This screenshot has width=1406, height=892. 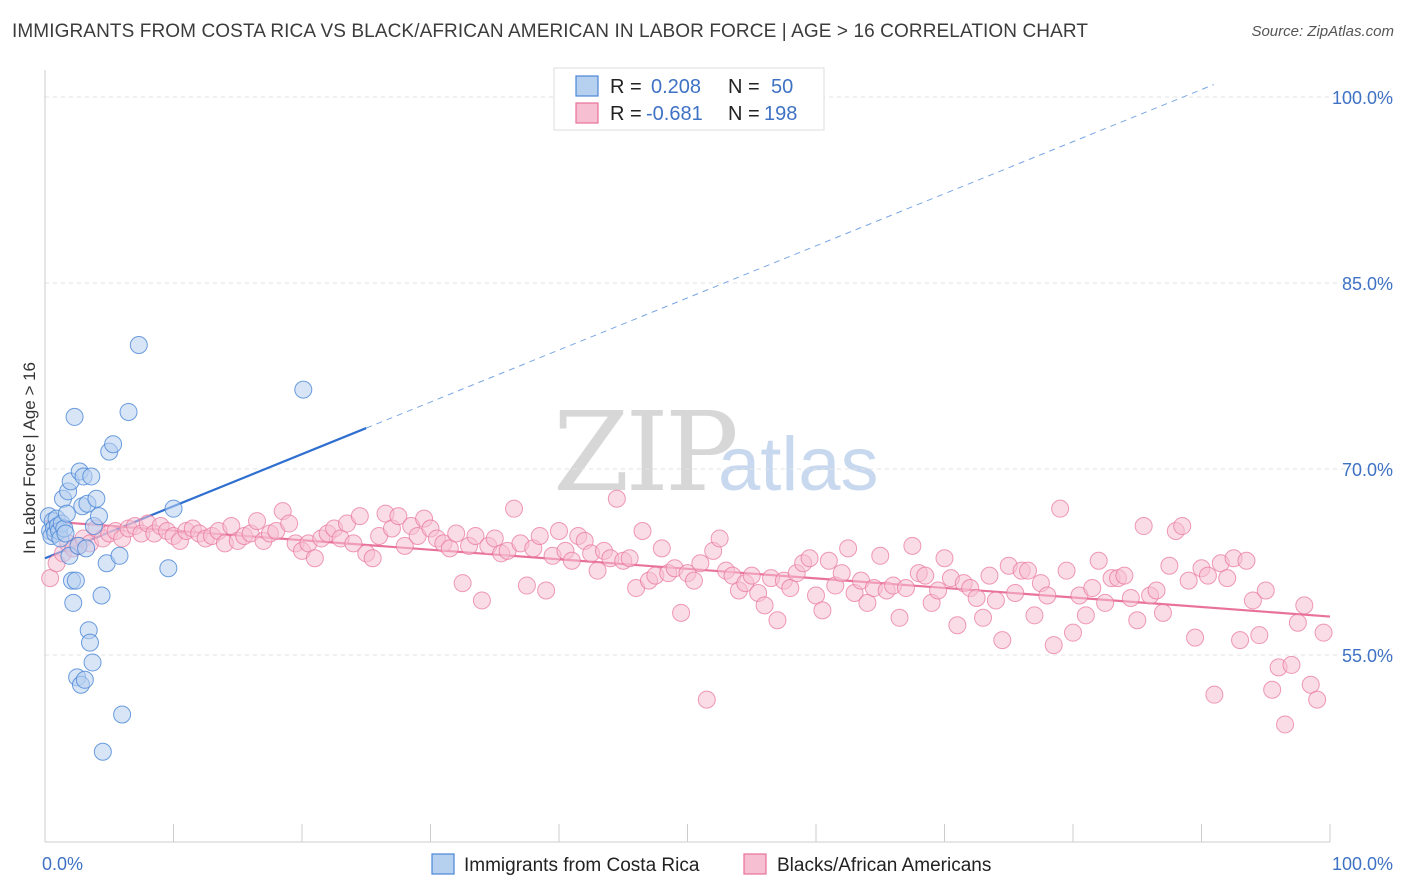 What do you see at coordinates (674, 114) in the screenshot?
I see `legend-r-value-2: -0.681` at bounding box center [674, 114].